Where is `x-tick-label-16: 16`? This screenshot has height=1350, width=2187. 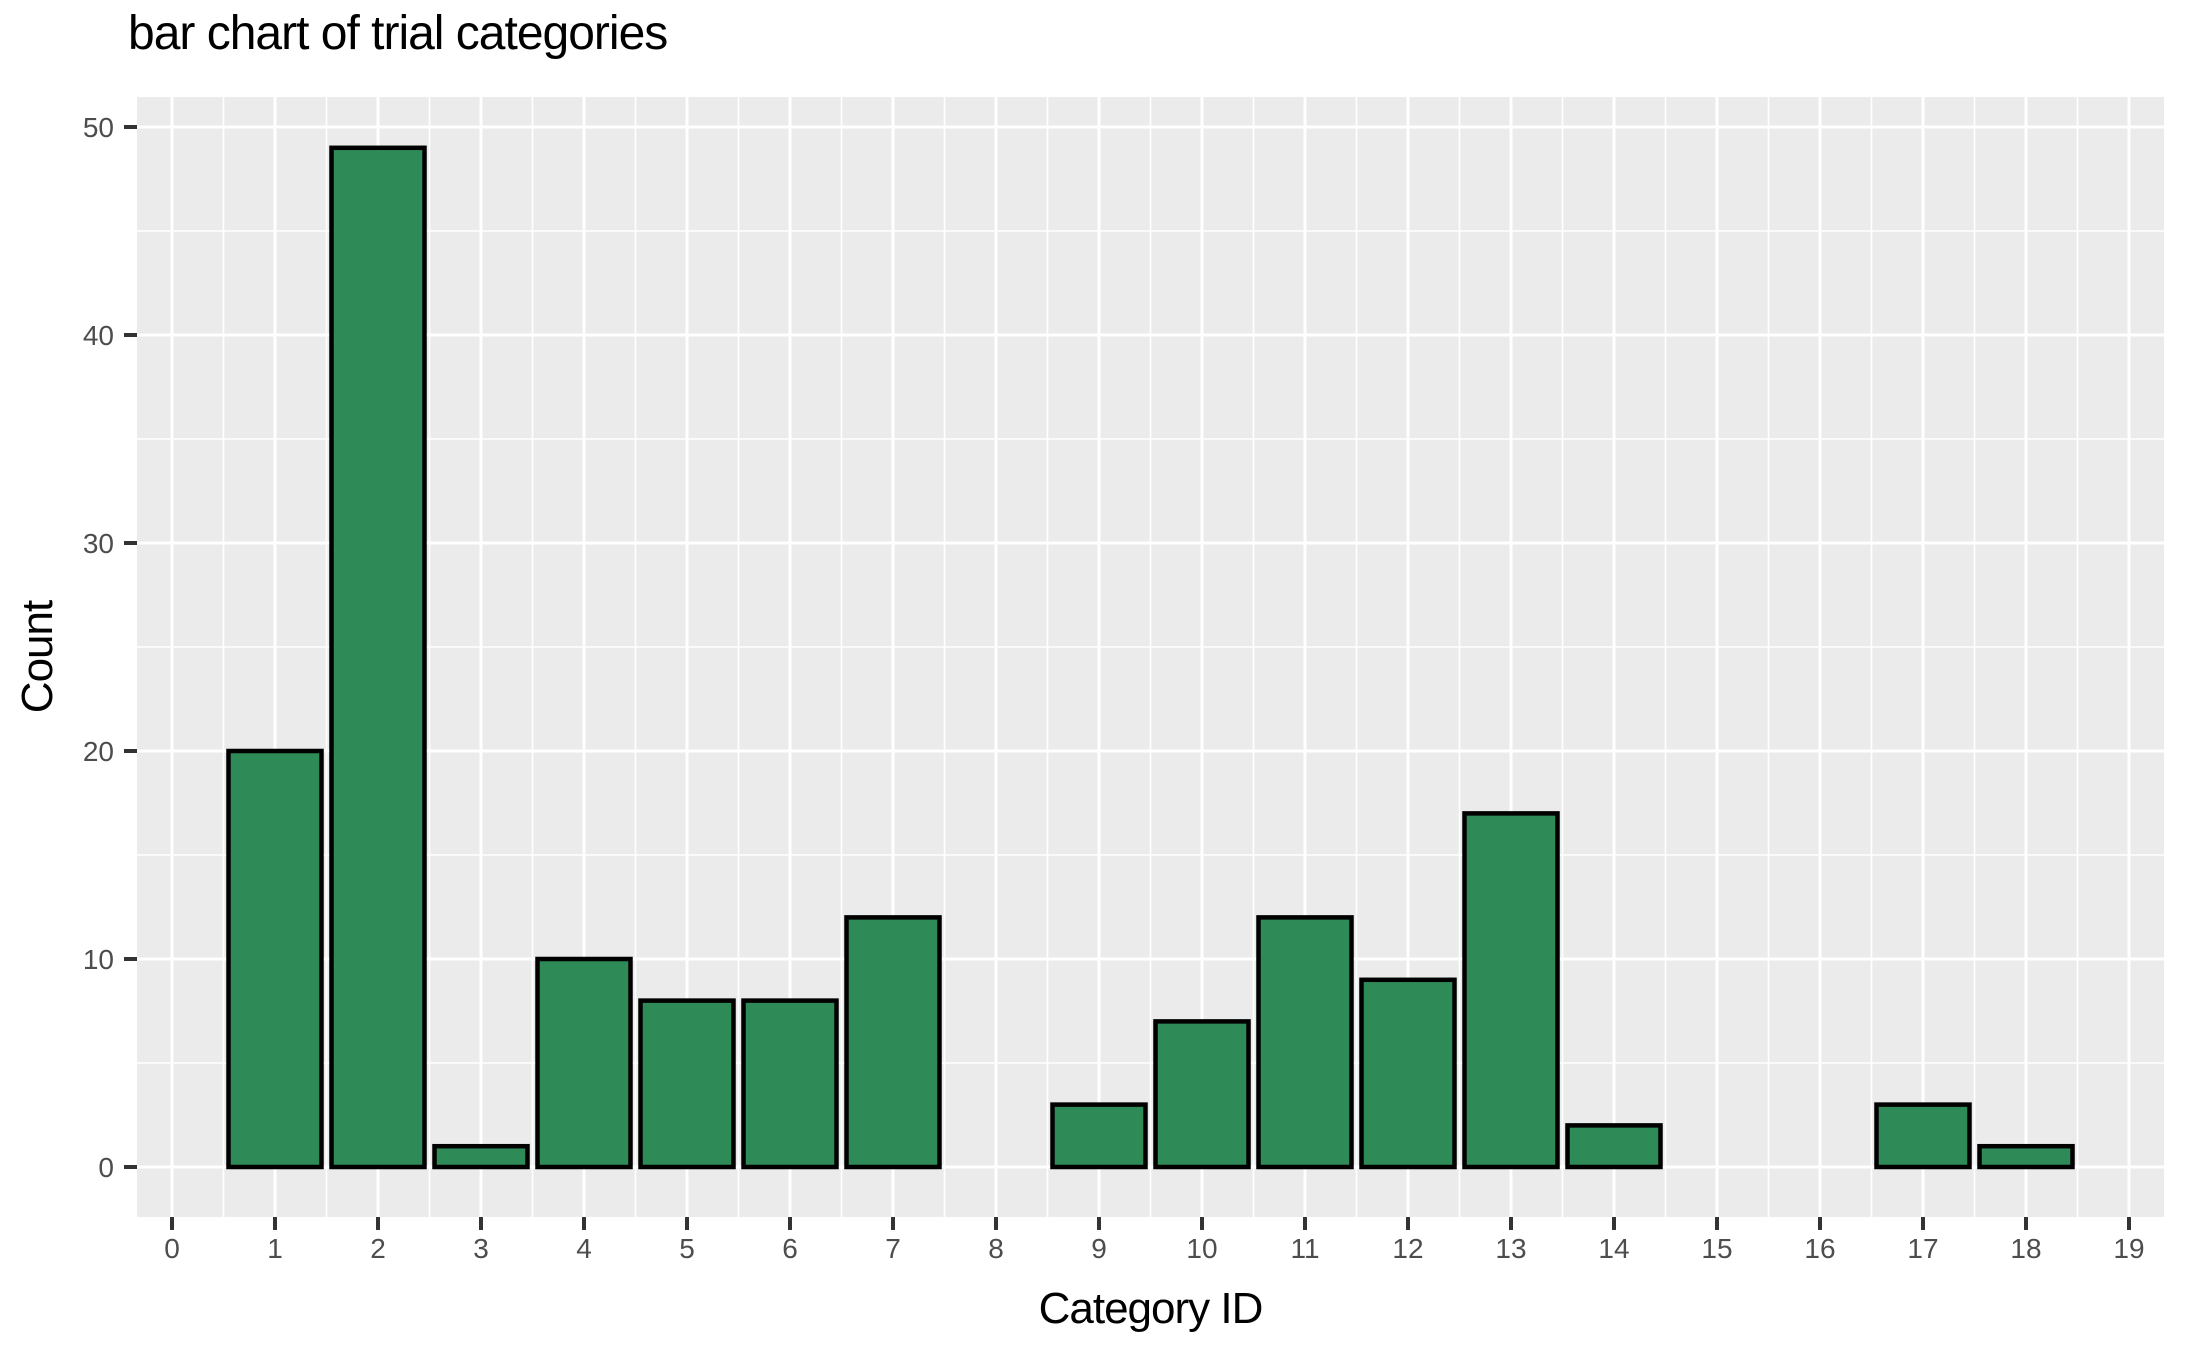
x-tick-label-16: 16 is located at coordinates (1819, 1248).